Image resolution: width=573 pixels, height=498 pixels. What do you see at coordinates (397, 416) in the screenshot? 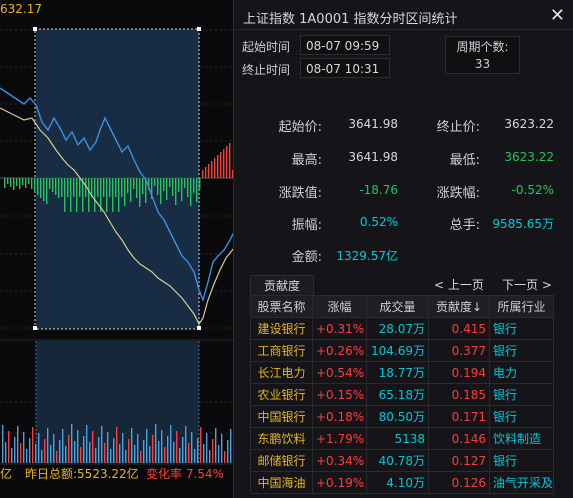
I see `stock-volume: 80.50万` at bounding box center [397, 416].